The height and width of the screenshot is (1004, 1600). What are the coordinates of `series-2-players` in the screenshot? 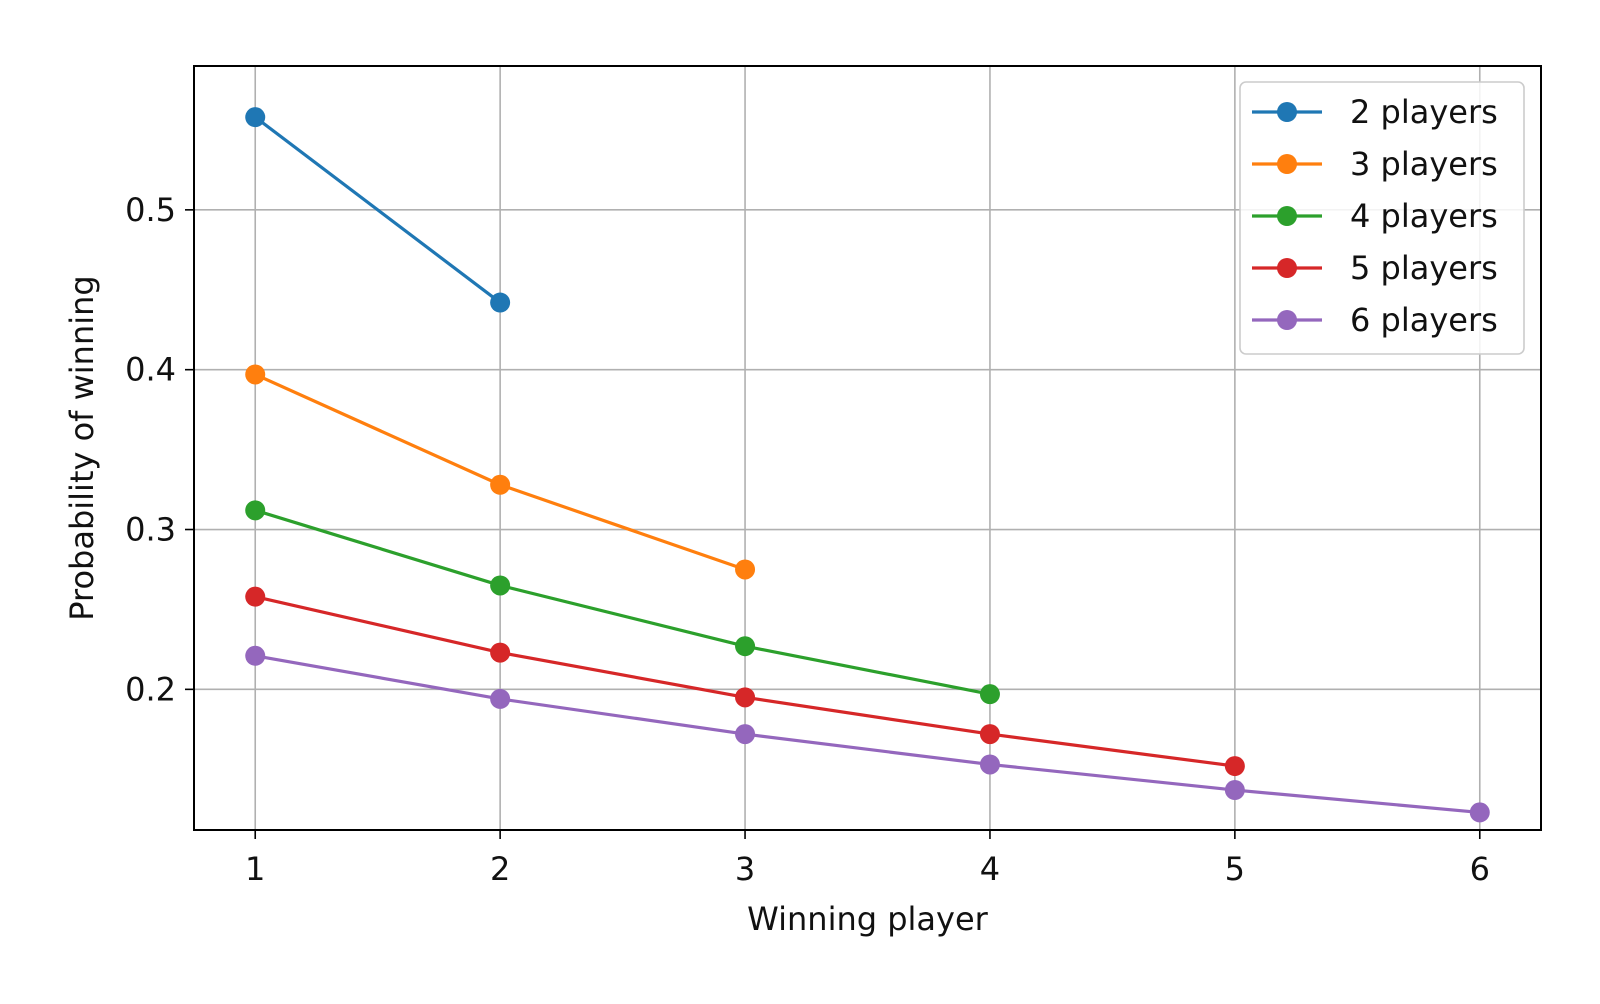 It's located at (378, 210).